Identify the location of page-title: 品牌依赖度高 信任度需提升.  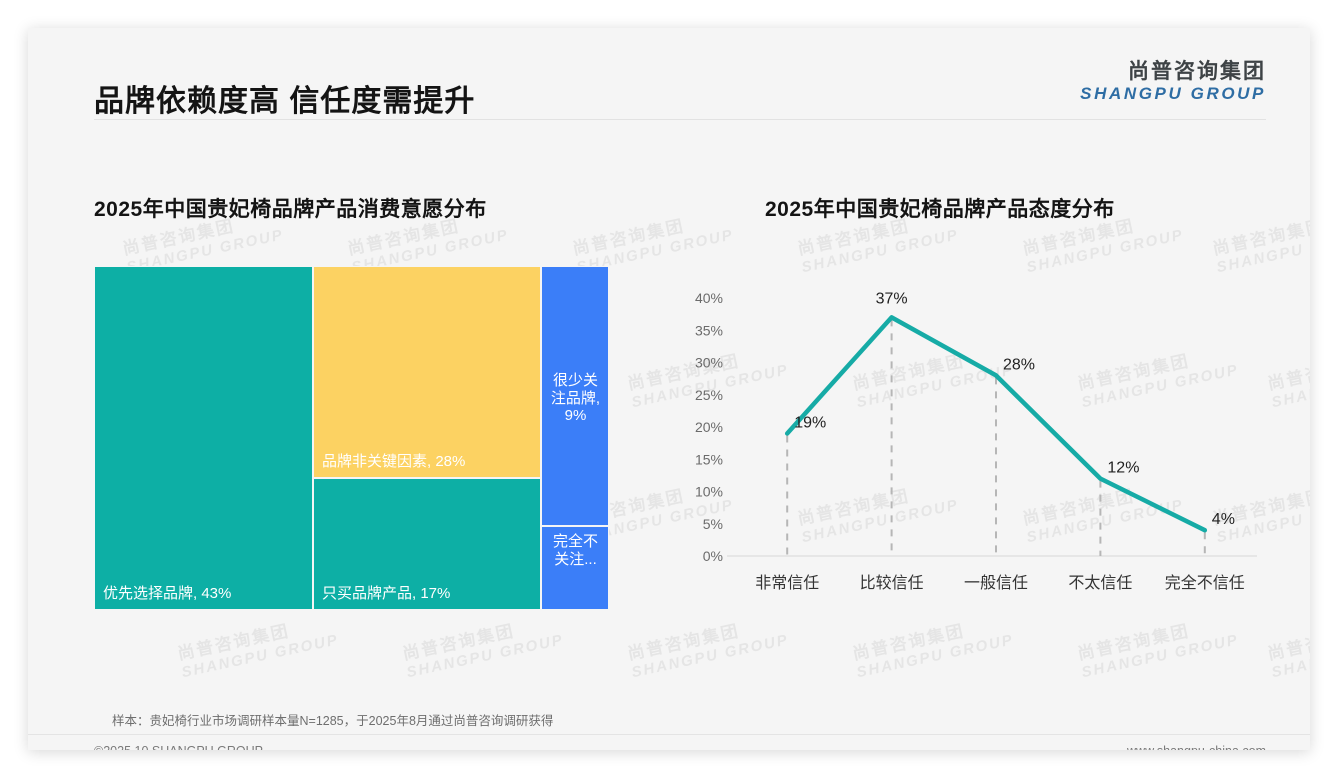
(285, 101).